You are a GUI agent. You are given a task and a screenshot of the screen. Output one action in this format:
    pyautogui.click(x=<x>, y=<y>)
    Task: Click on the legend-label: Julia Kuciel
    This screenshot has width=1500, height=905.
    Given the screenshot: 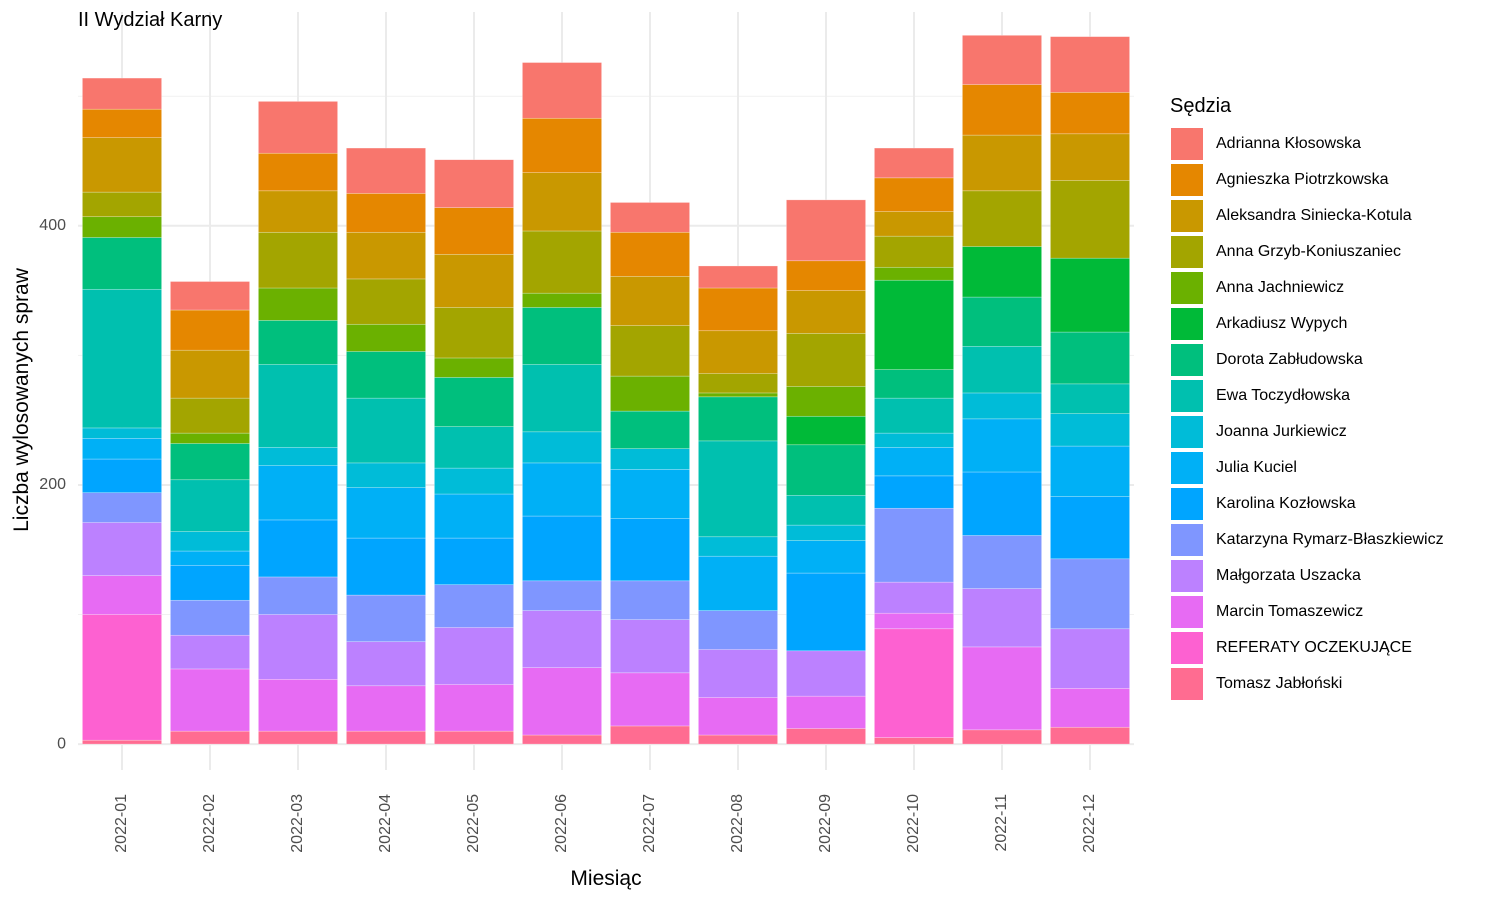 What is the action you would take?
    pyautogui.click(x=1256, y=467)
    